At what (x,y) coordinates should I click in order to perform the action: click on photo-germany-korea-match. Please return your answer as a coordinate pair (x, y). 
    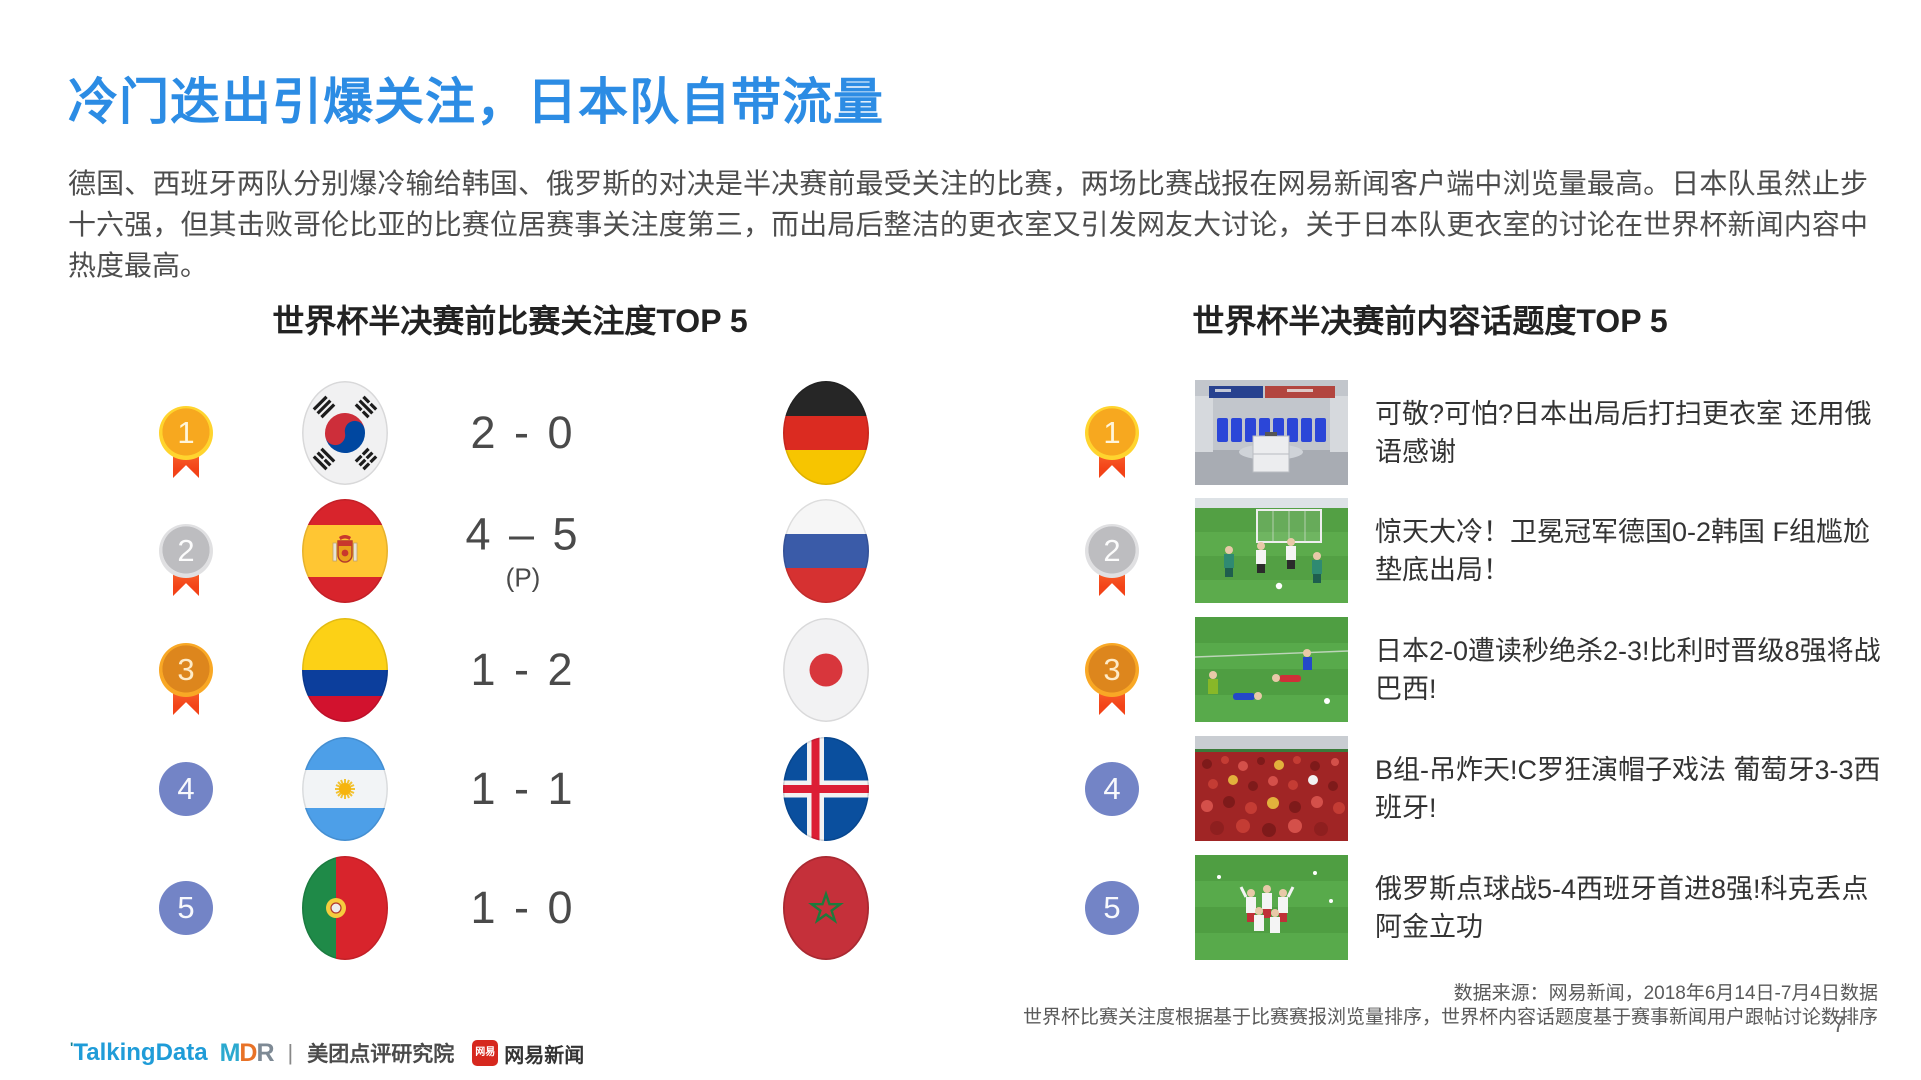
    Looking at the image, I should click on (1271, 550).